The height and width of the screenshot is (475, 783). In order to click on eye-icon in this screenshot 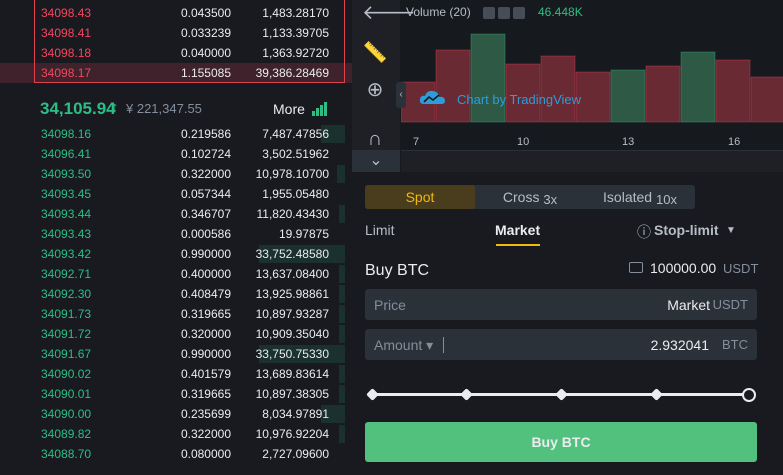, I will do `click(489, 13)`.